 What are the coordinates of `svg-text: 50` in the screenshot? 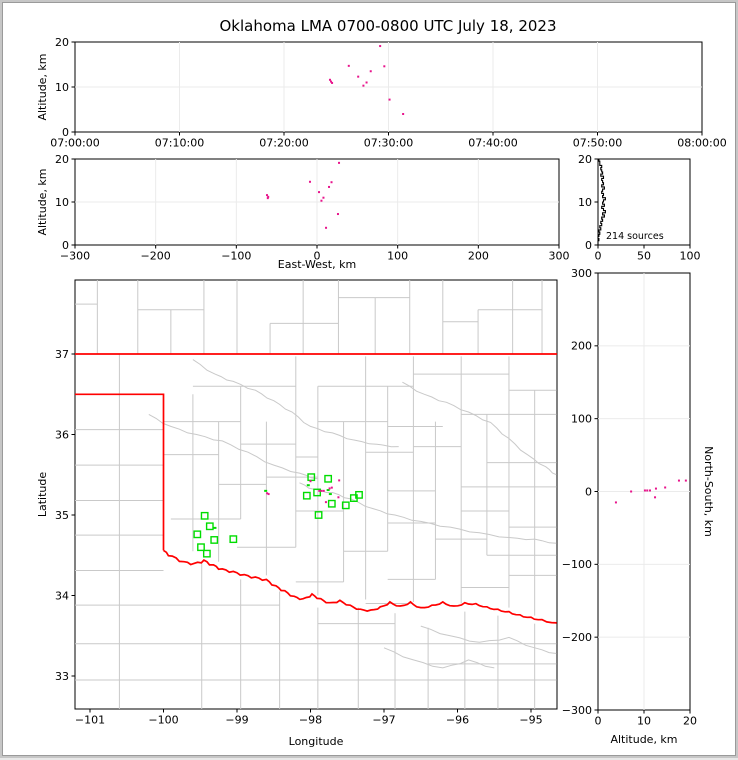 It's located at (644, 256).